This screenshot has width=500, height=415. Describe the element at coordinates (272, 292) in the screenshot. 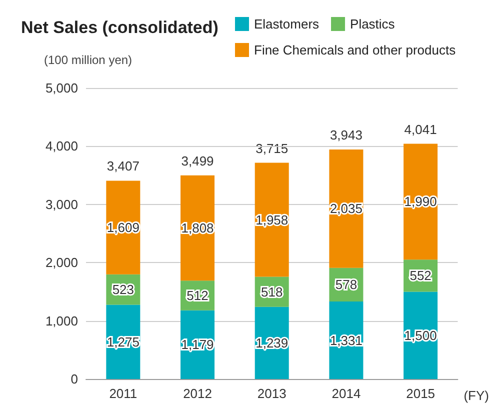

I see `data-label: 518` at that location.